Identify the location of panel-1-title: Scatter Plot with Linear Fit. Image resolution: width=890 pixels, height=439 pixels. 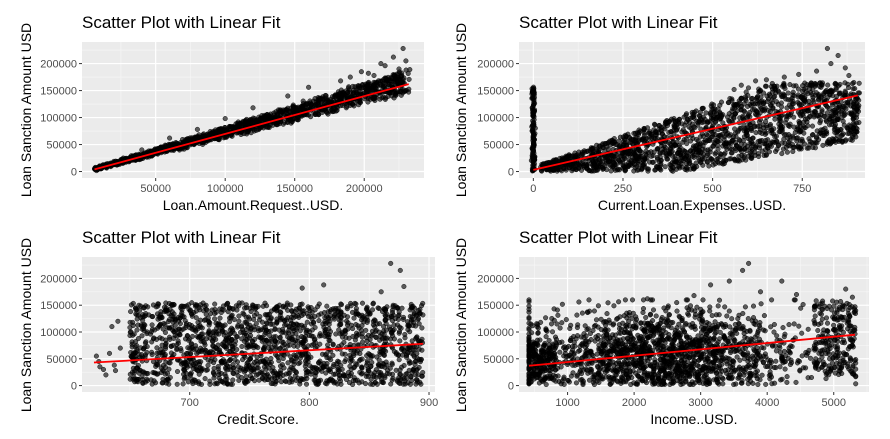
(181, 22).